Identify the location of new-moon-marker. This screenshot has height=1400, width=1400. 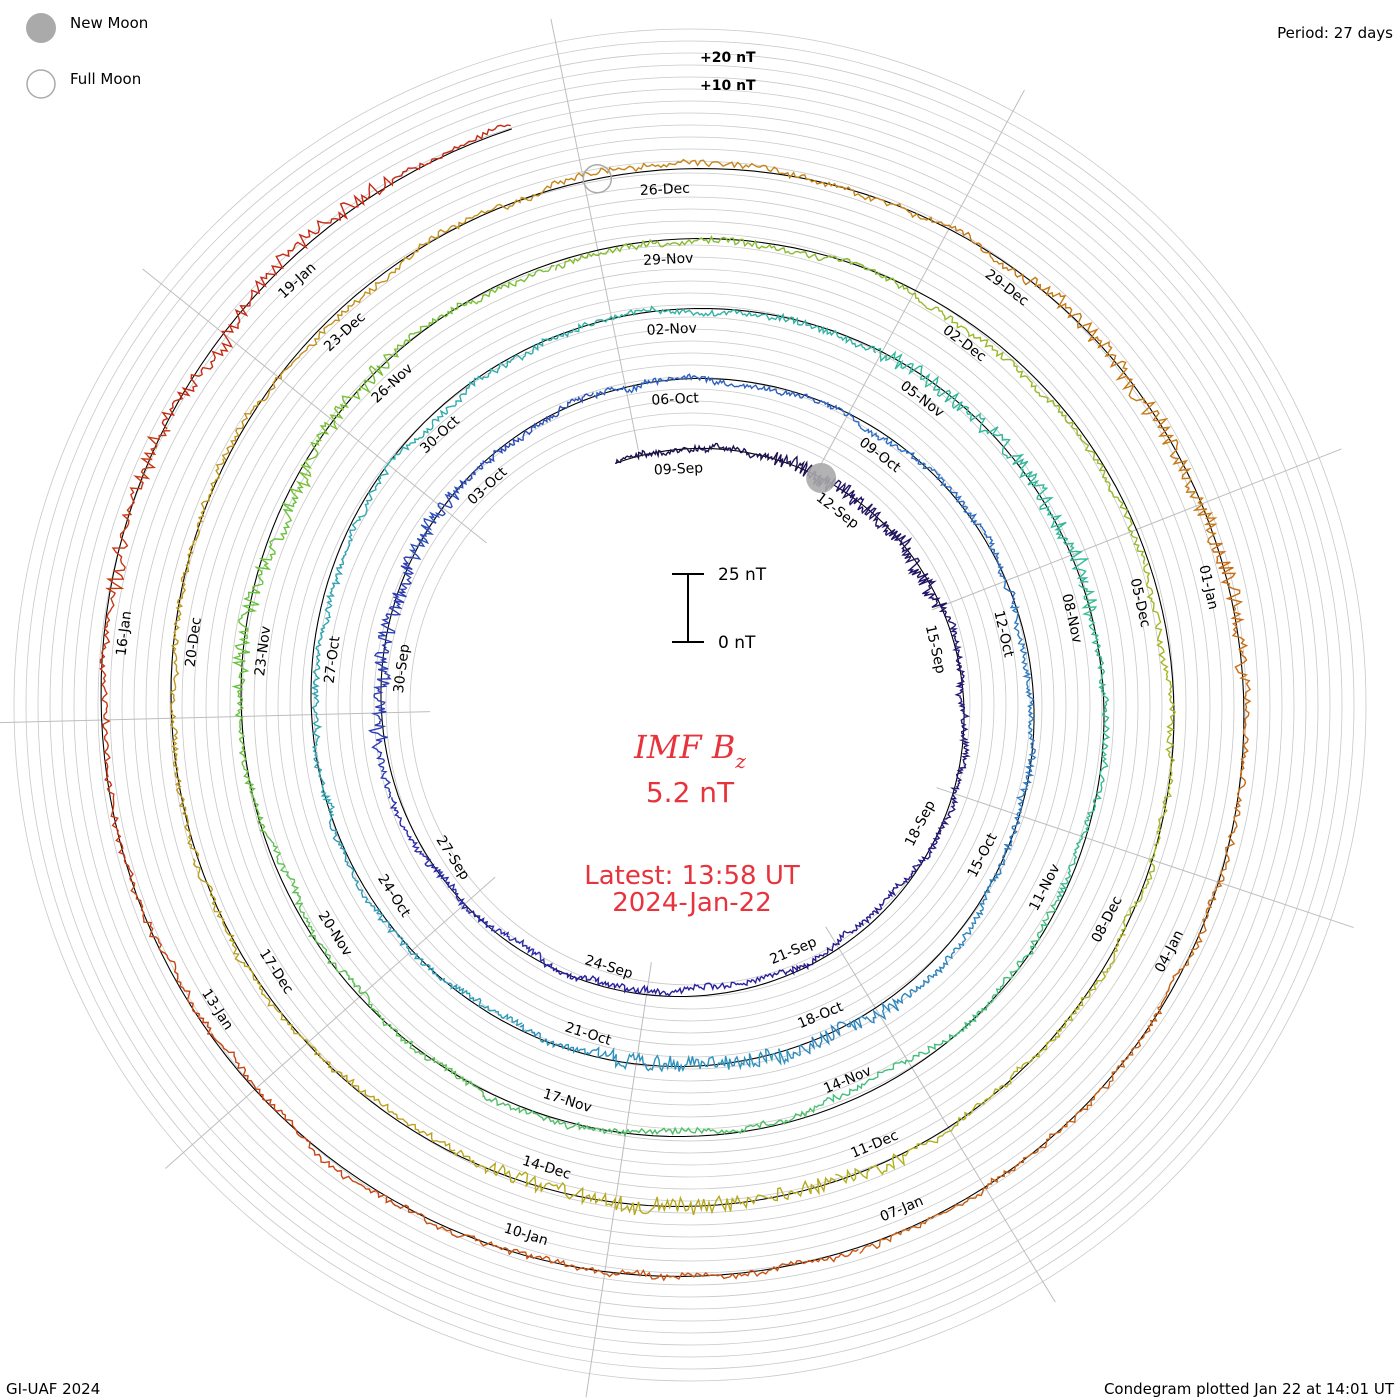
(821, 477).